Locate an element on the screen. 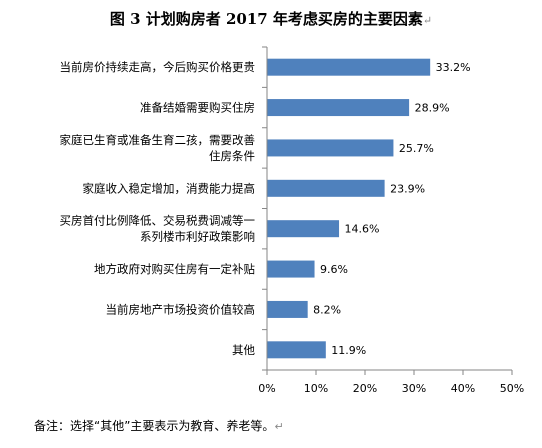 Image resolution: width=542 pixels, height=448 pixels. chart-note-text: 备注：选择“其他”主要表示为教育、养老等。 is located at coordinates (154, 426).